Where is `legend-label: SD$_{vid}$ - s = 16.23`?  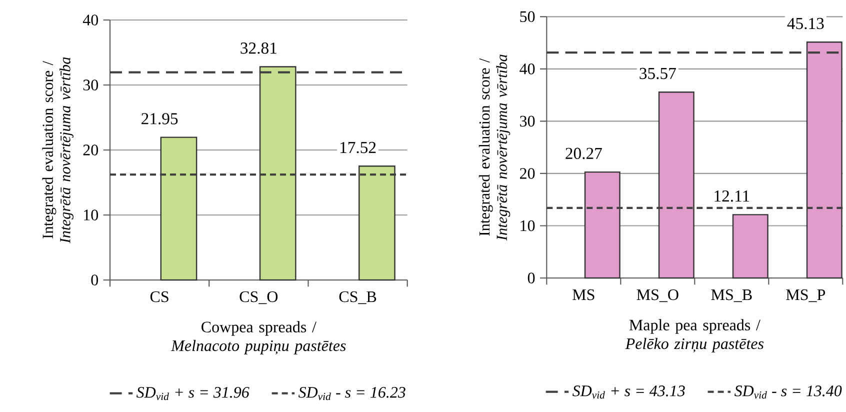
legend-label: SD$_{vid}$ - s = 16.23 is located at coordinates (352, 393).